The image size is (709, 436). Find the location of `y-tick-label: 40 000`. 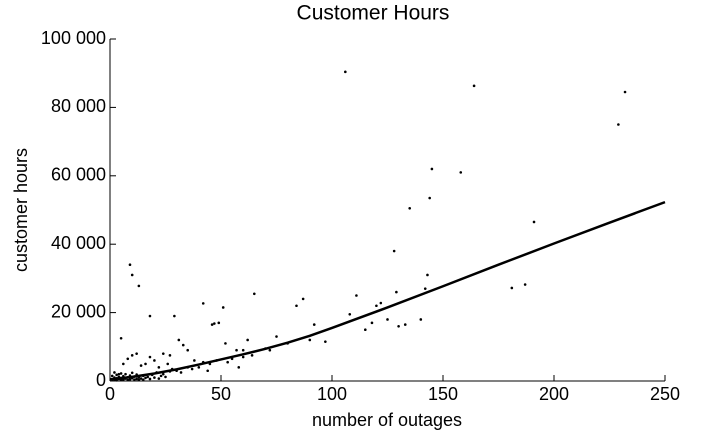

y-tick-label: 40 000 is located at coordinates (78, 243).